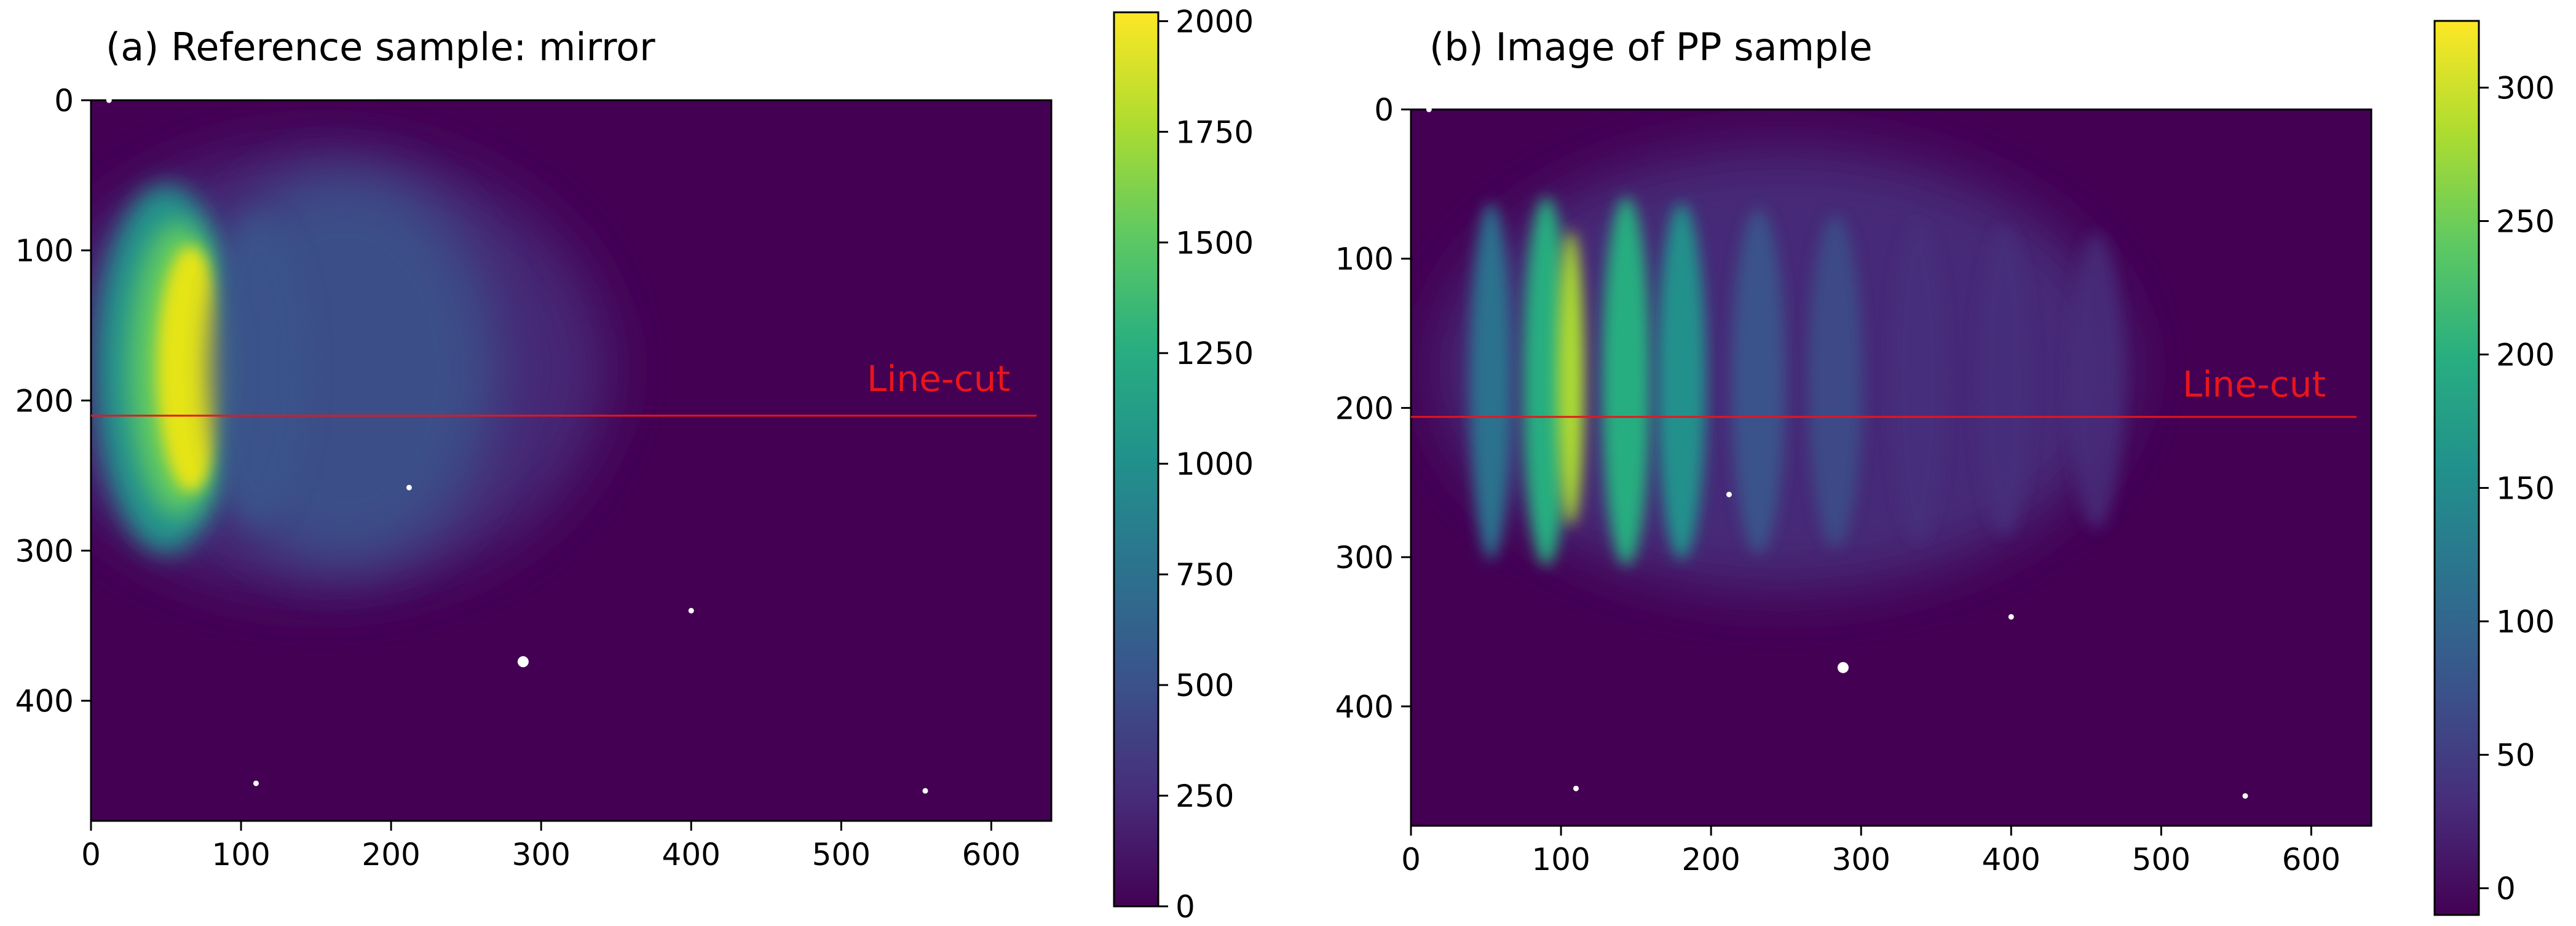 This screenshot has height=926, width=2576. I want to click on panel-b-x-tick-label: 300, so click(1860, 859).